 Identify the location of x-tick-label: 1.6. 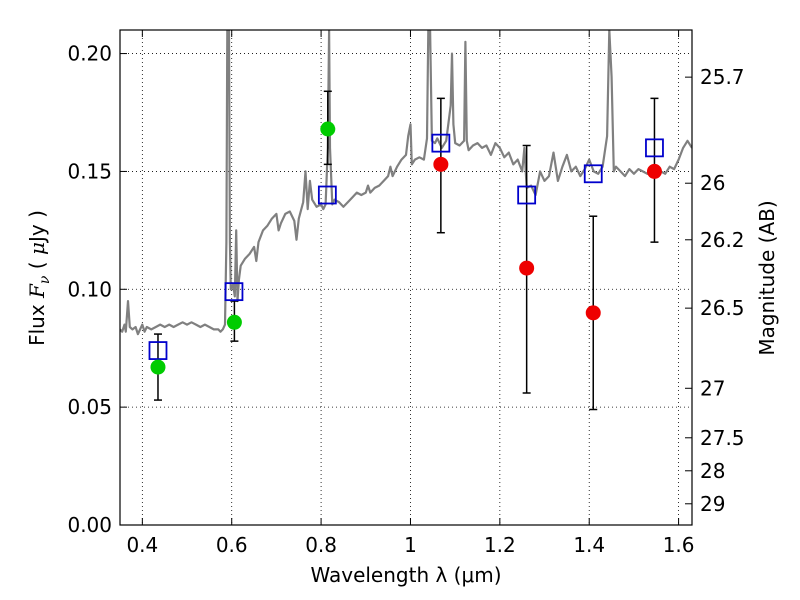
(679, 545).